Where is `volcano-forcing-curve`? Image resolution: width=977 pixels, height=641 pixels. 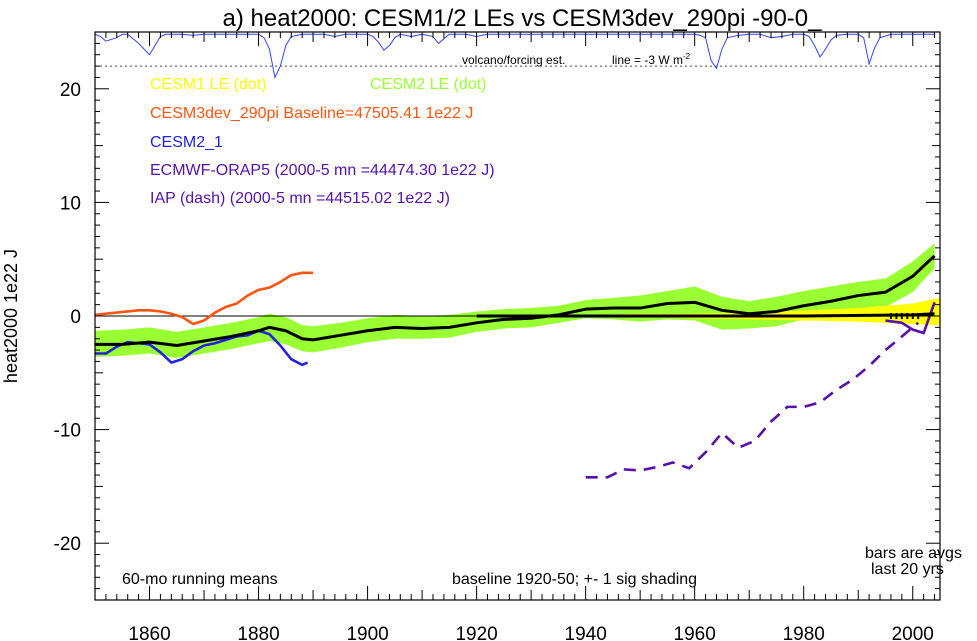
volcano-forcing-curve is located at coordinates (514, 56).